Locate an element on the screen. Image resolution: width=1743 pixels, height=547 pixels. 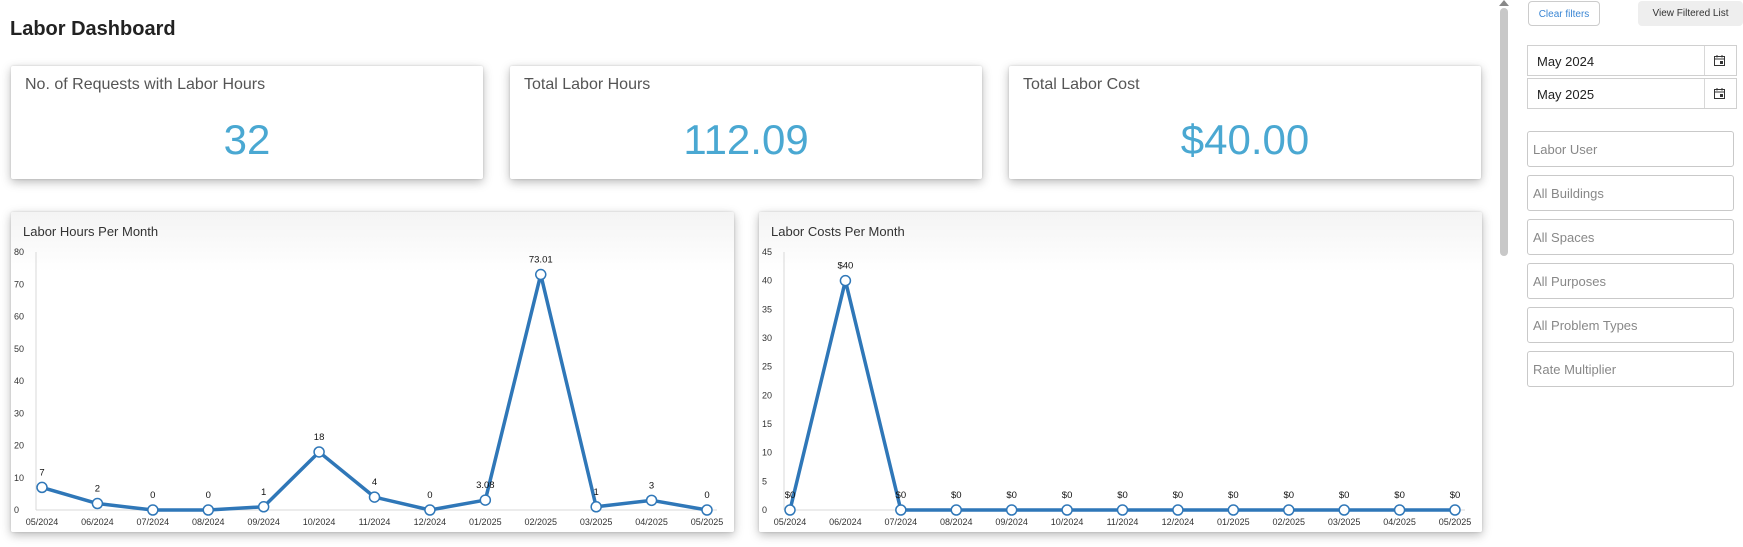
filter-placeholder: All Problem Types is located at coordinates (1585, 325).